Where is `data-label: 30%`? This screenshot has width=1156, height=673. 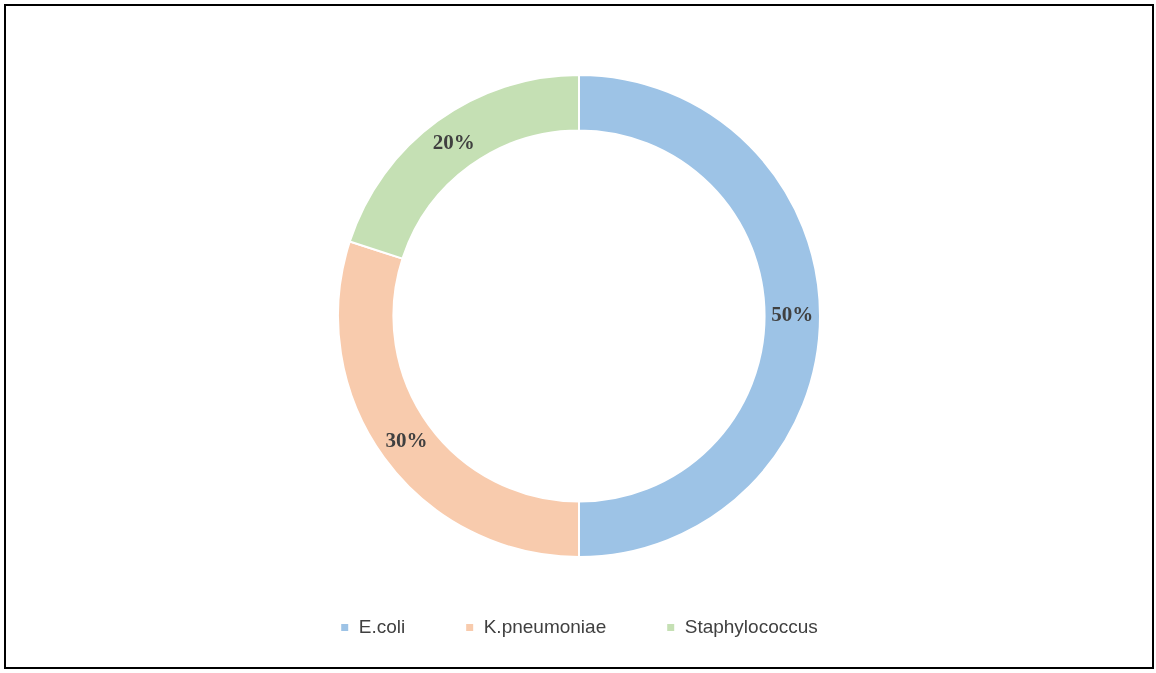 data-label: 30% is located at coordinates (406, 439).